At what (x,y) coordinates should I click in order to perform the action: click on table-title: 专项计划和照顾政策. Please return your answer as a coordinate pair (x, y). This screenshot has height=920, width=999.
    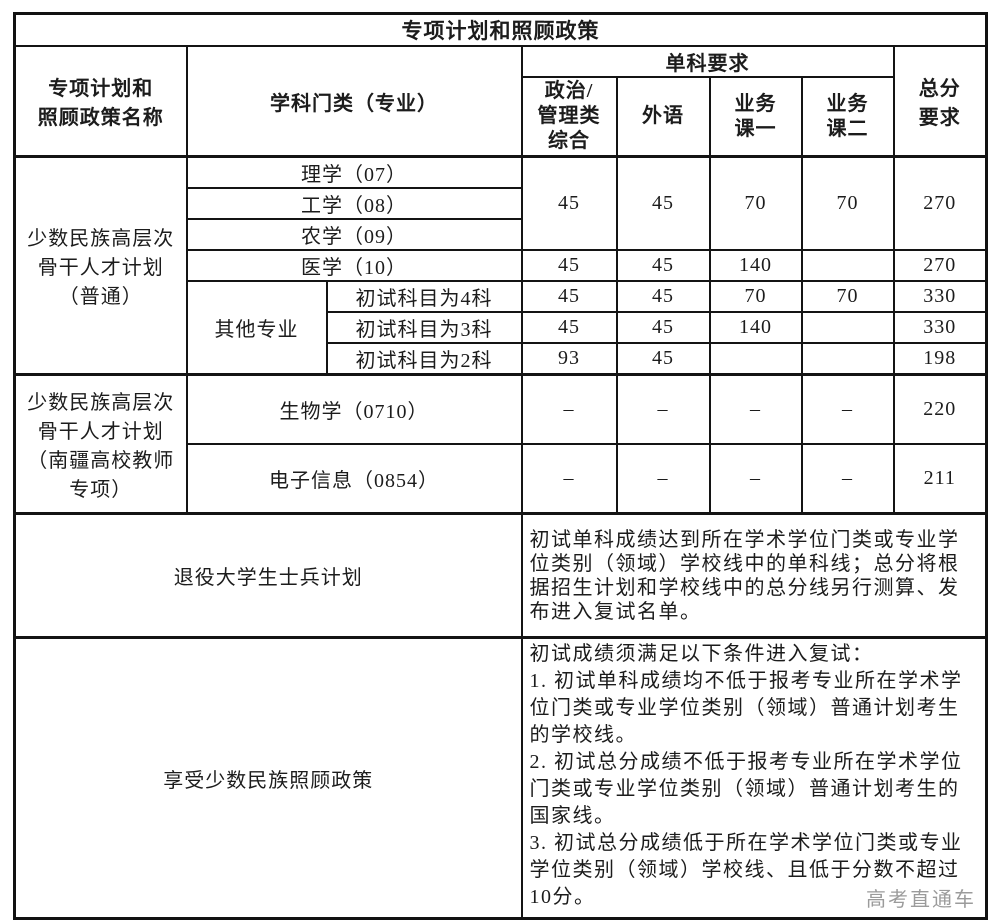
    Looking at the image, I should click on (500, 29).